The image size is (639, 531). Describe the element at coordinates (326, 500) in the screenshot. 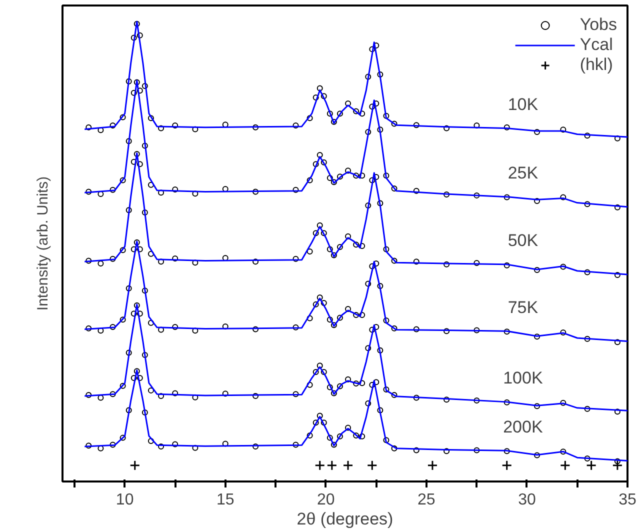

I see `x-tick-label: 20` at that location.